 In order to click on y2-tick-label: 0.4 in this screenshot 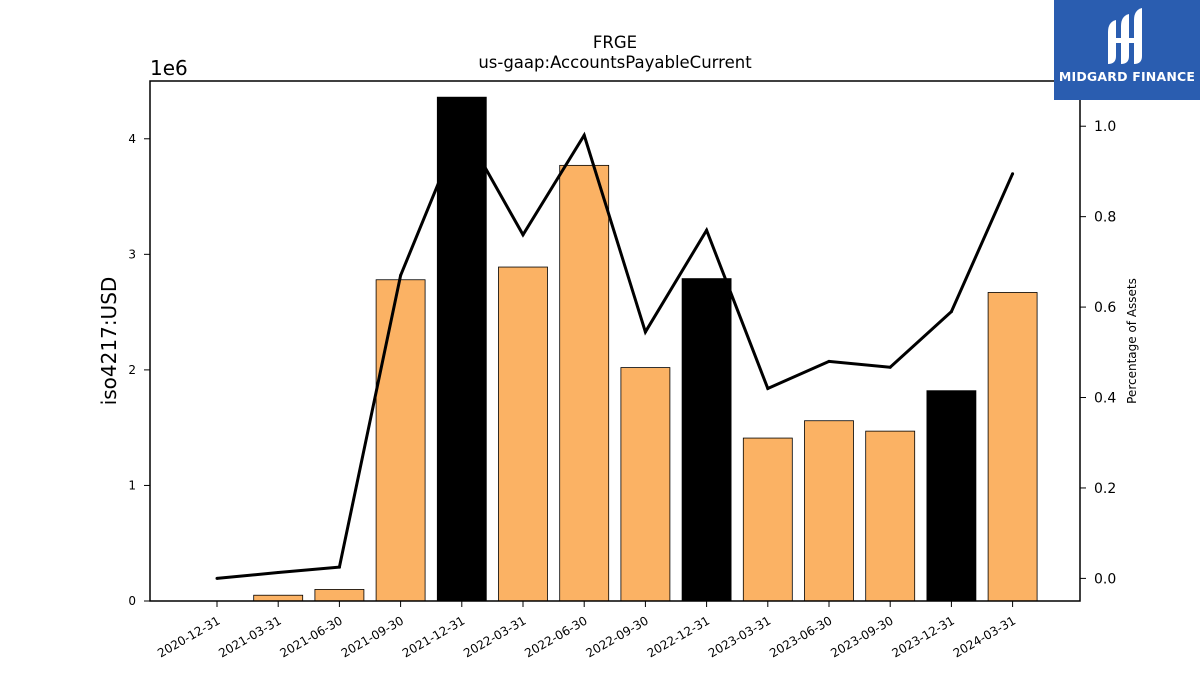, I will do `click(1105, 399)`.